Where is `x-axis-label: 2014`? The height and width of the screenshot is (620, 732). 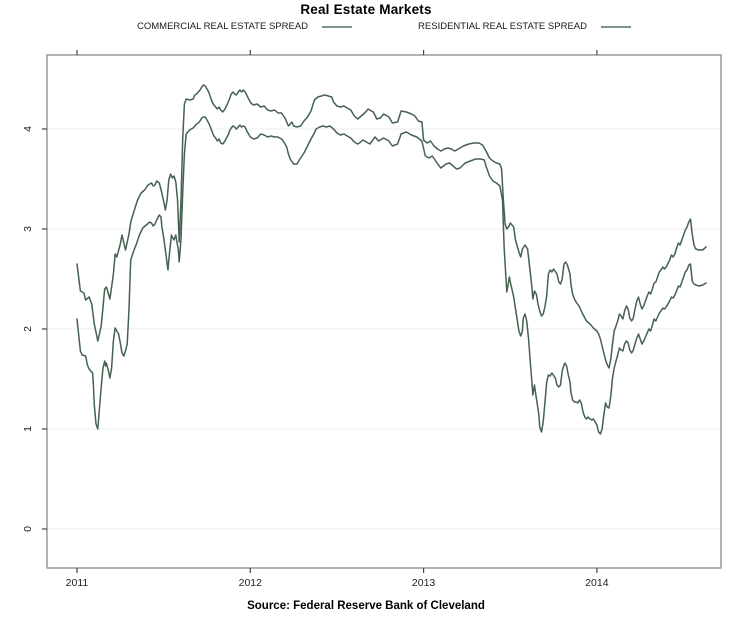 x-axis-label: 2014 is located at coordinates (597, 583).